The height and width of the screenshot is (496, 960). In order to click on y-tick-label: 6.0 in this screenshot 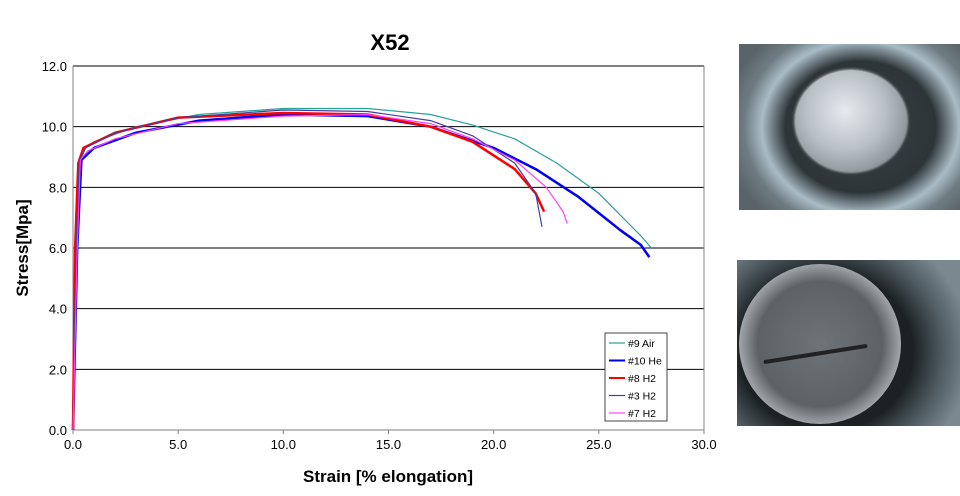, I will do `click(58, 248)`.